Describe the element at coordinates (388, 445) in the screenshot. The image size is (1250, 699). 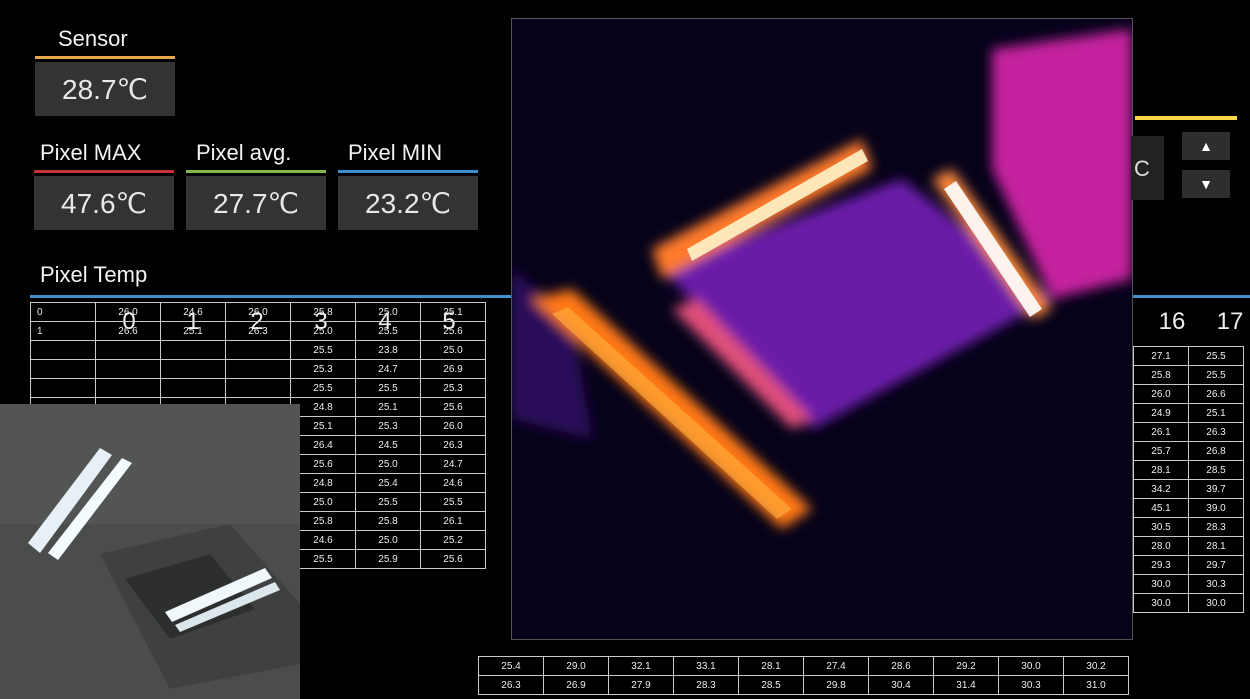
I see `table-cell: 24.5` at that location.